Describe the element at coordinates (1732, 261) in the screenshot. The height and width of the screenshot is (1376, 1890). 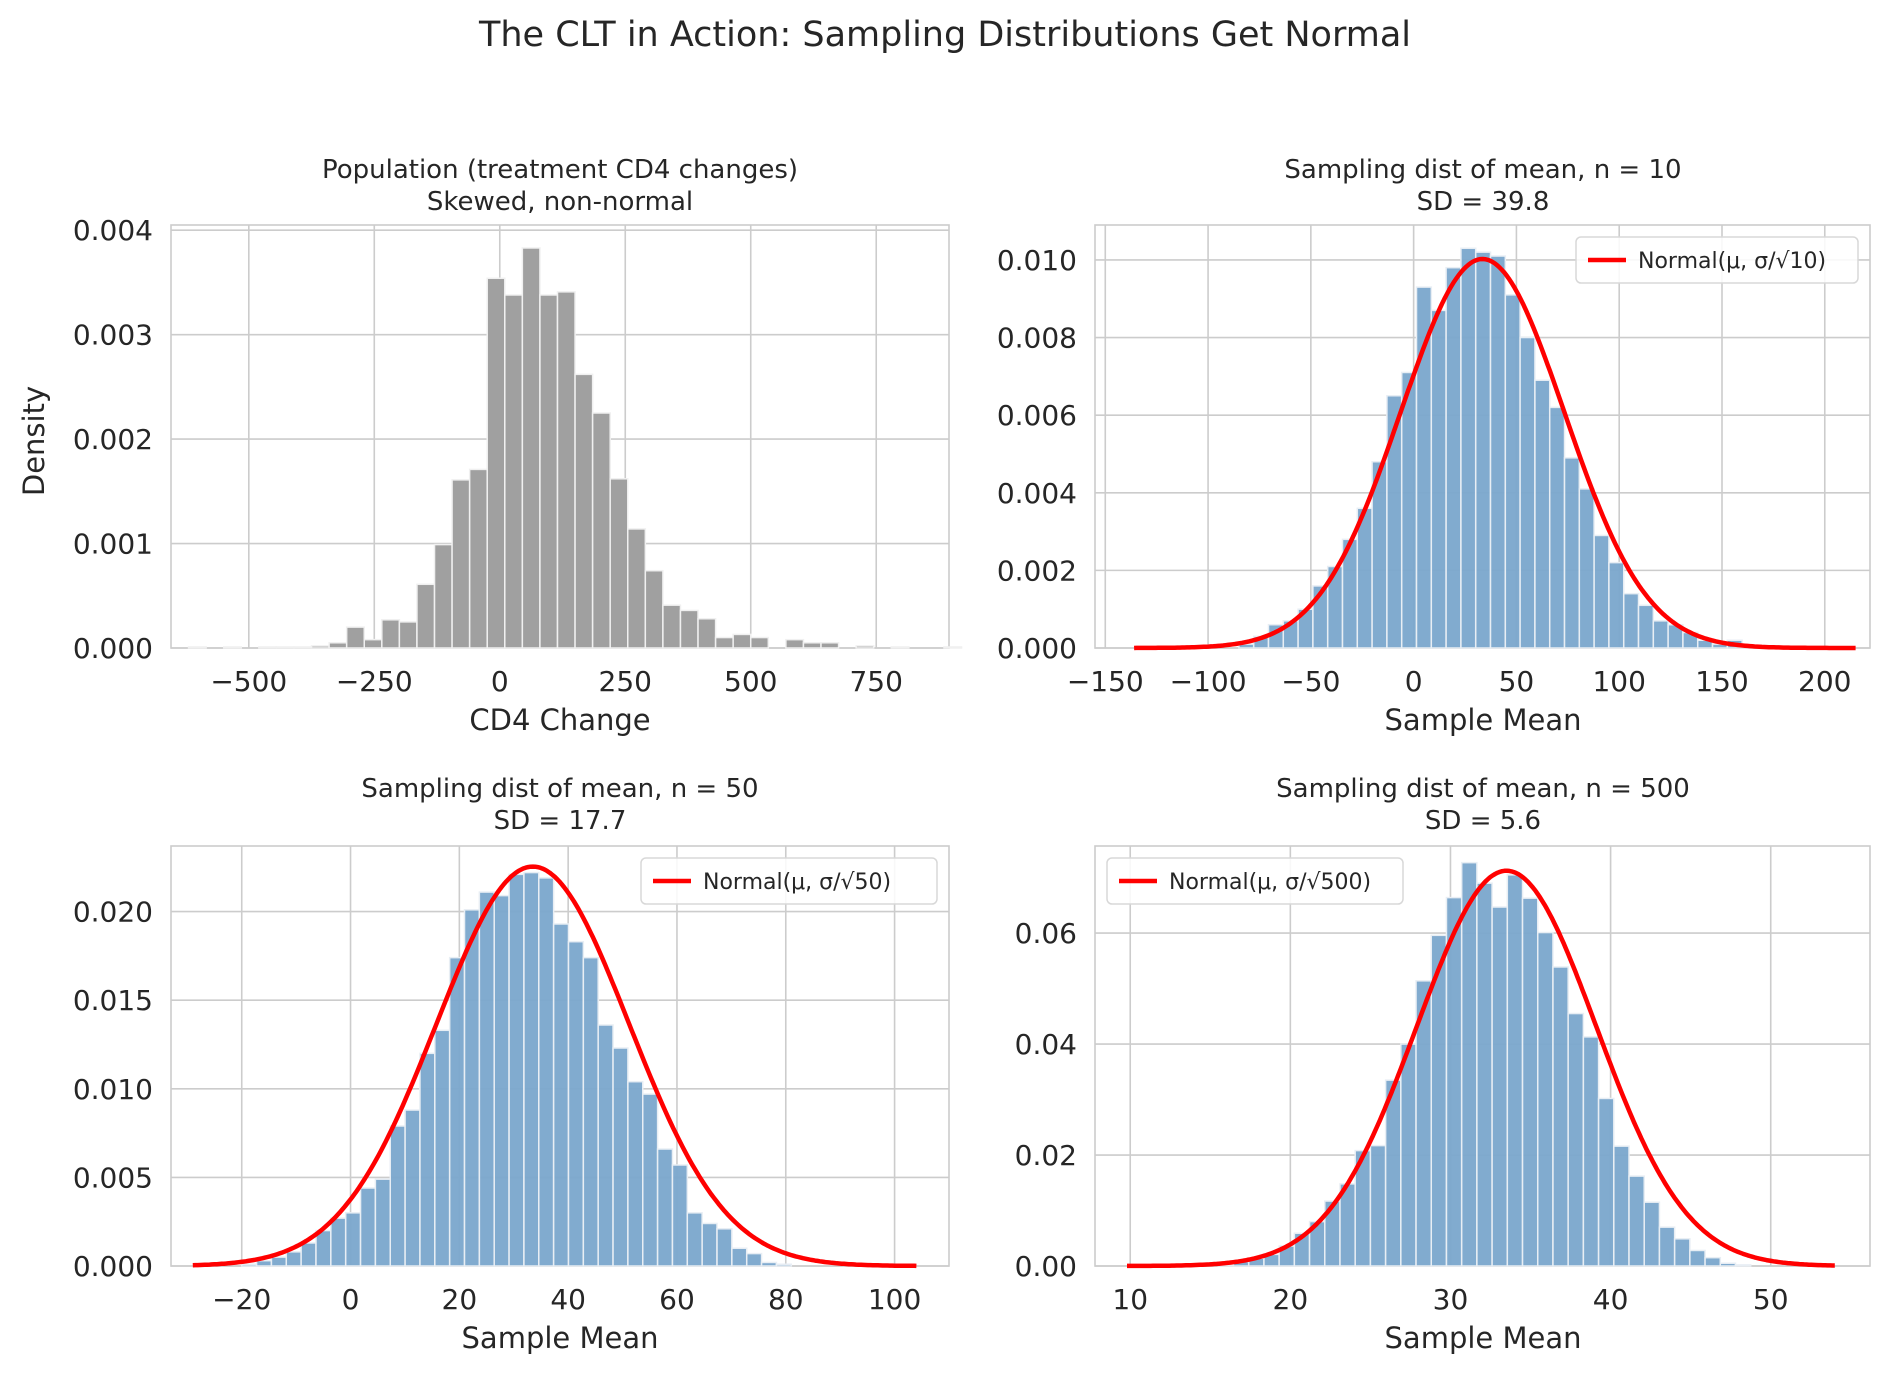
I see `legend-label: Normal(μ, σ/√10)` at that location.